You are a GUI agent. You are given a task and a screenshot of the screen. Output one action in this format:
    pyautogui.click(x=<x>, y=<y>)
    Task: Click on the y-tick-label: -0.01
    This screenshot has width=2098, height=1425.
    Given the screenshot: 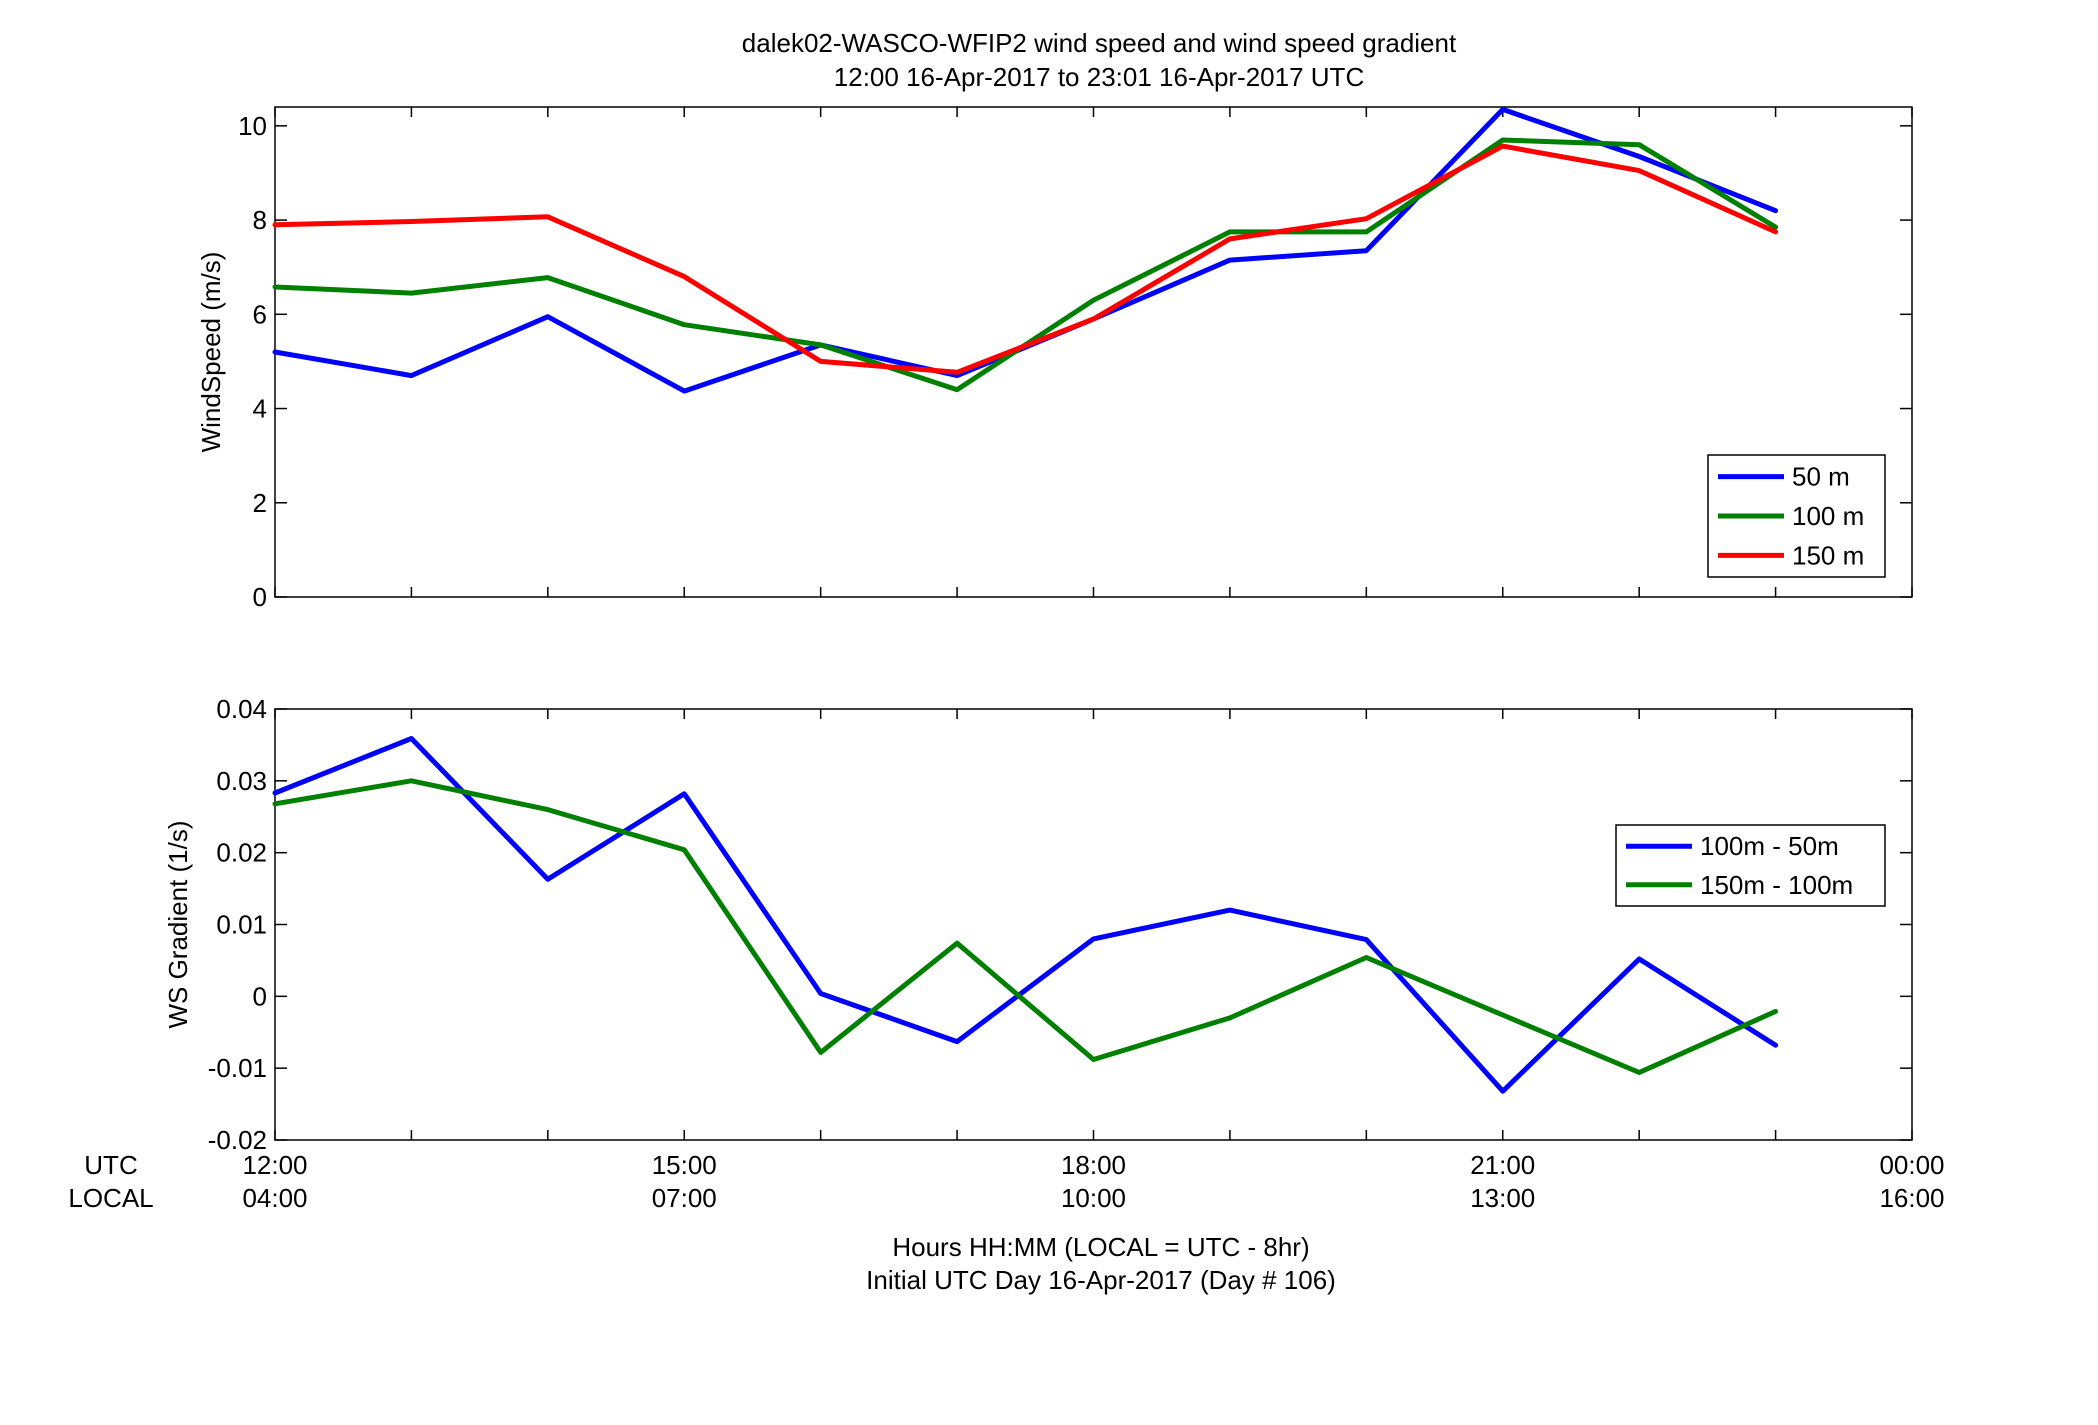 What is the action you would take?
    pyautogui.click(x=237, y=1068)
    